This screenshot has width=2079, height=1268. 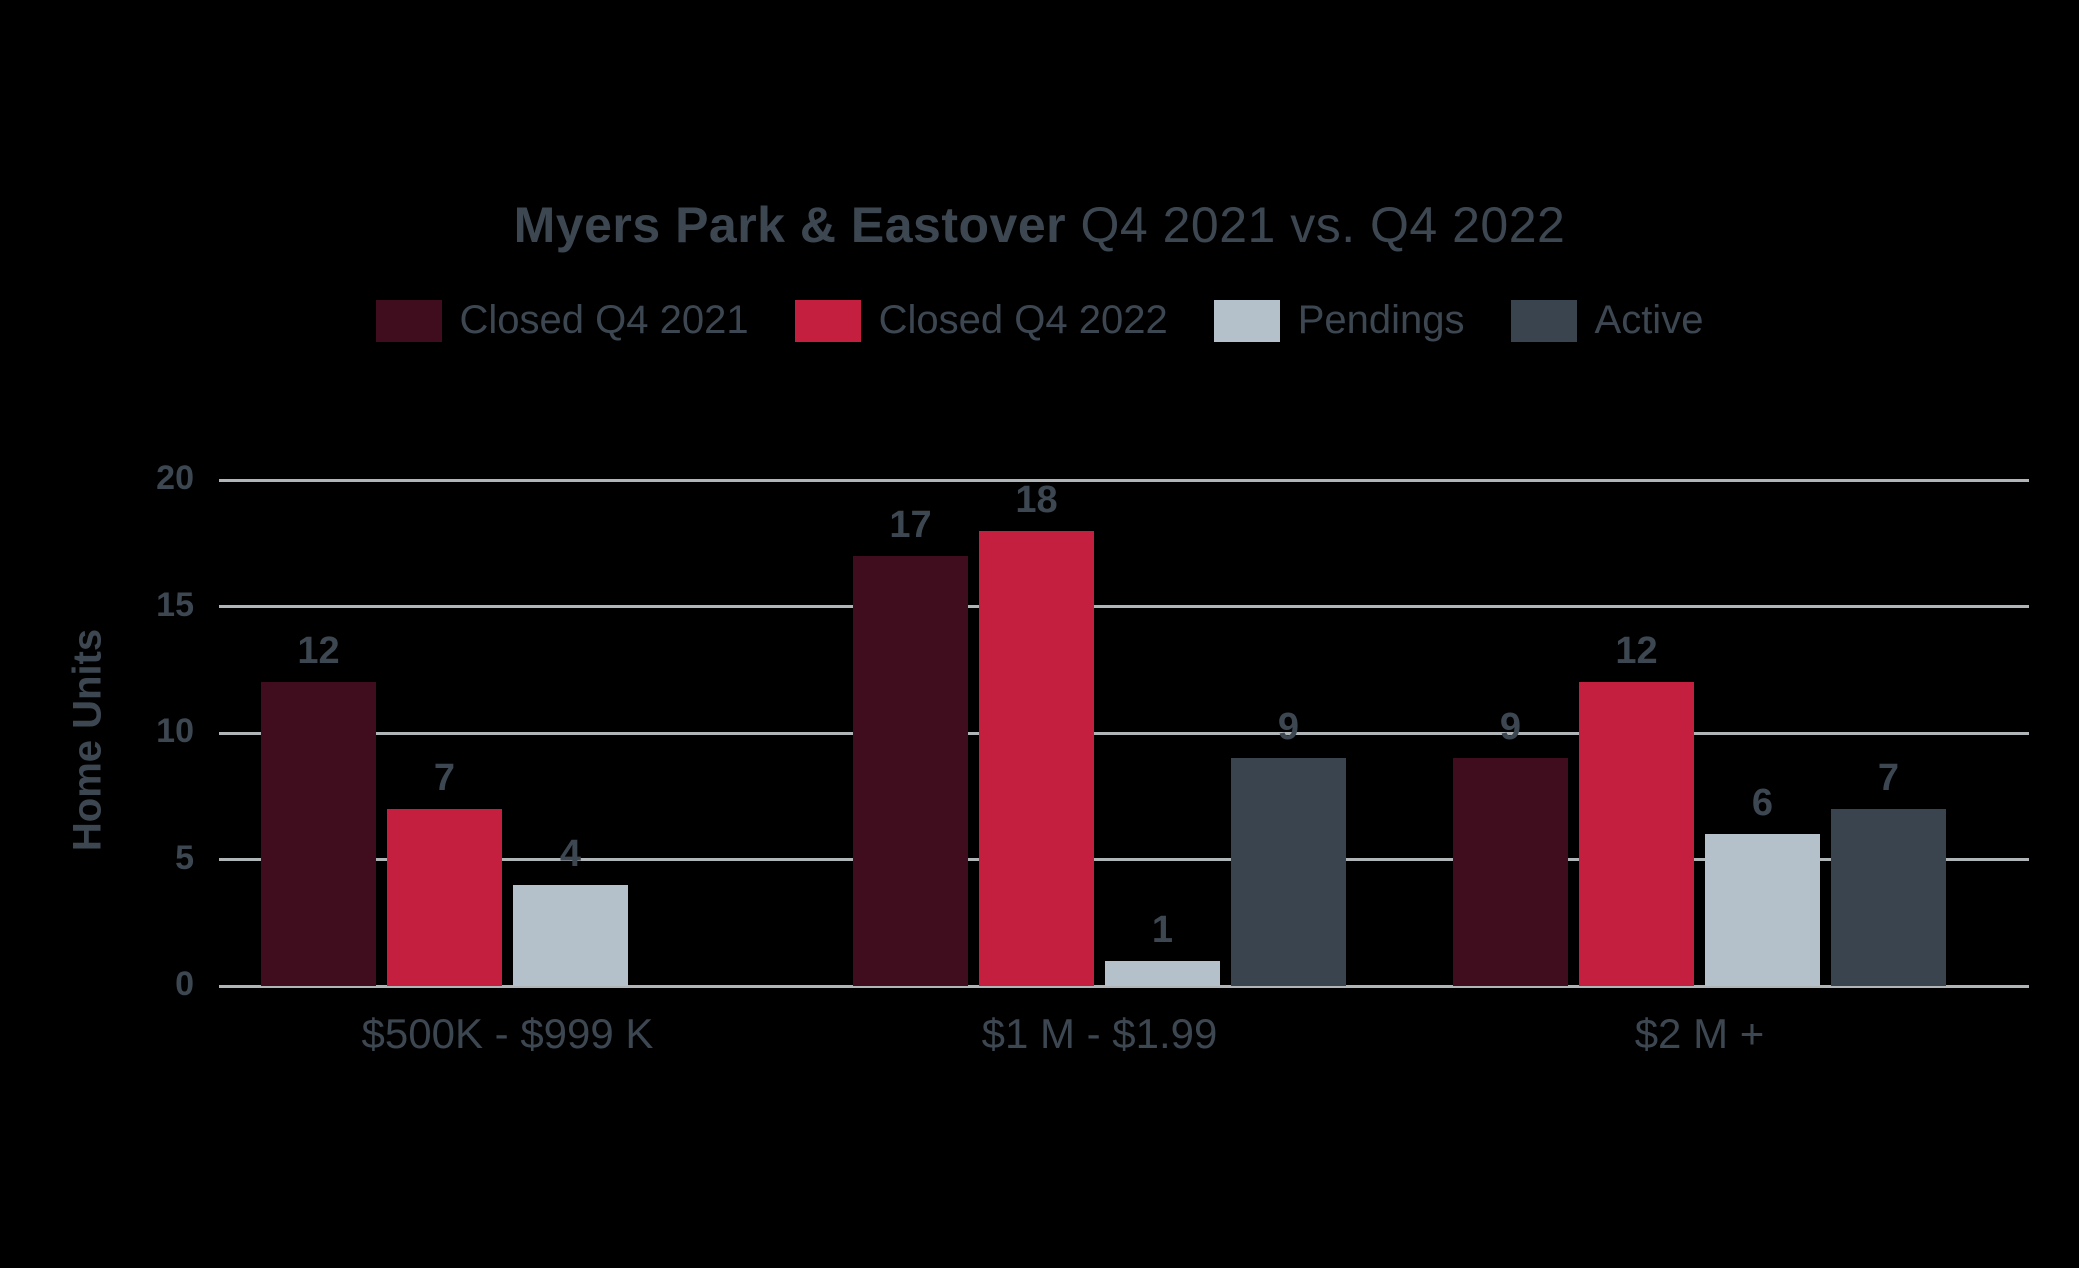 I want to click on legend-item-closed-q4-2021: Closed Q4 2021, so click(x=562, y=320).